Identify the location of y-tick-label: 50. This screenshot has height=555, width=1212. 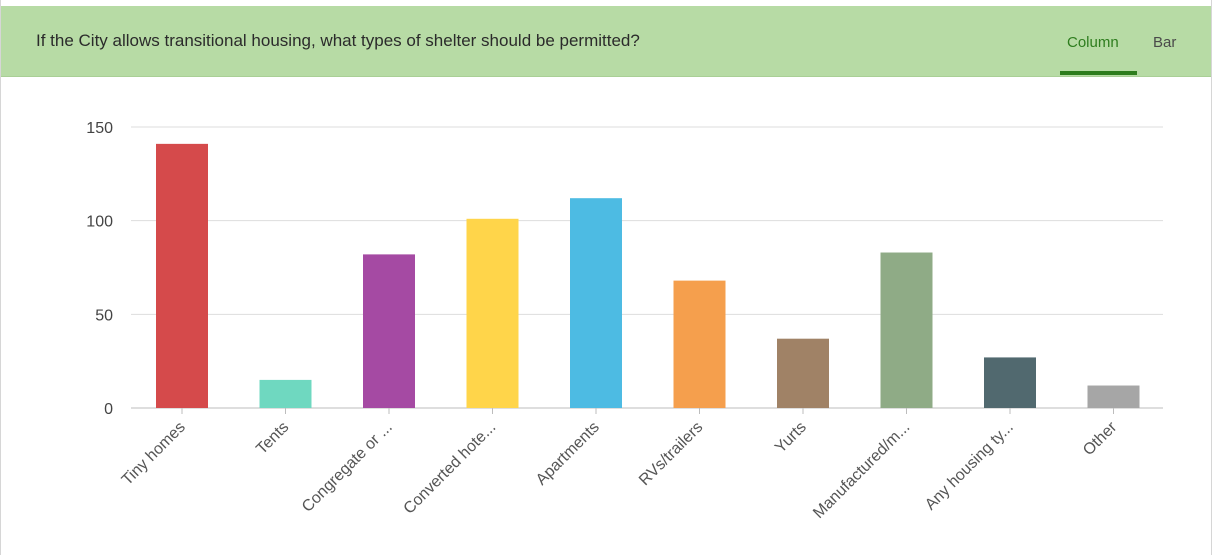
(104, 315).